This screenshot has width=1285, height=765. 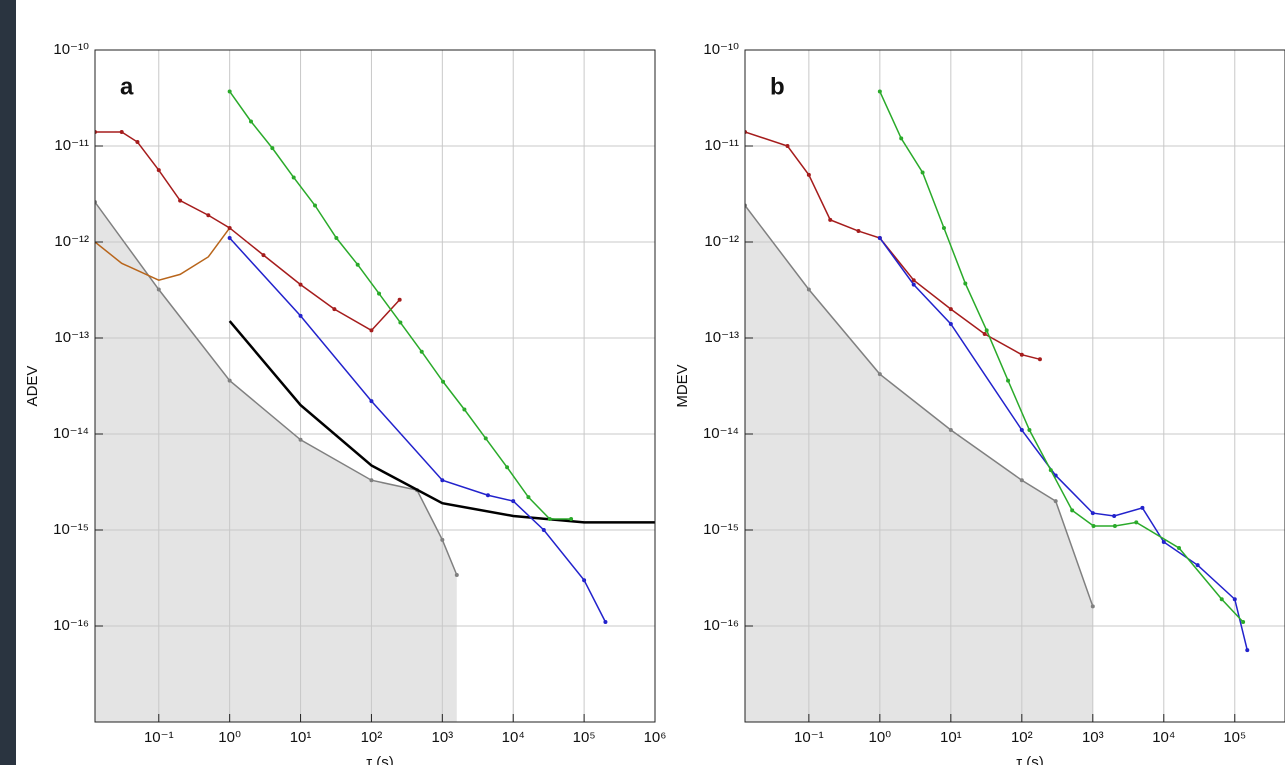 I want to click on y-tick-label: 10⁻¹³, so click(x=71, y=337).